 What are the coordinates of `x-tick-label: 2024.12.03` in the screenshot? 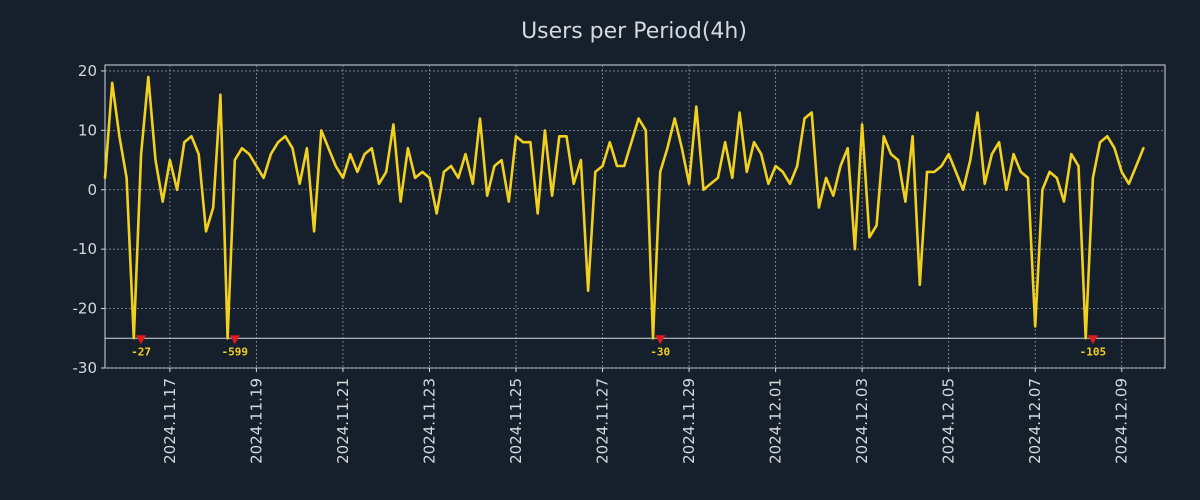 It's located at (862, 421).